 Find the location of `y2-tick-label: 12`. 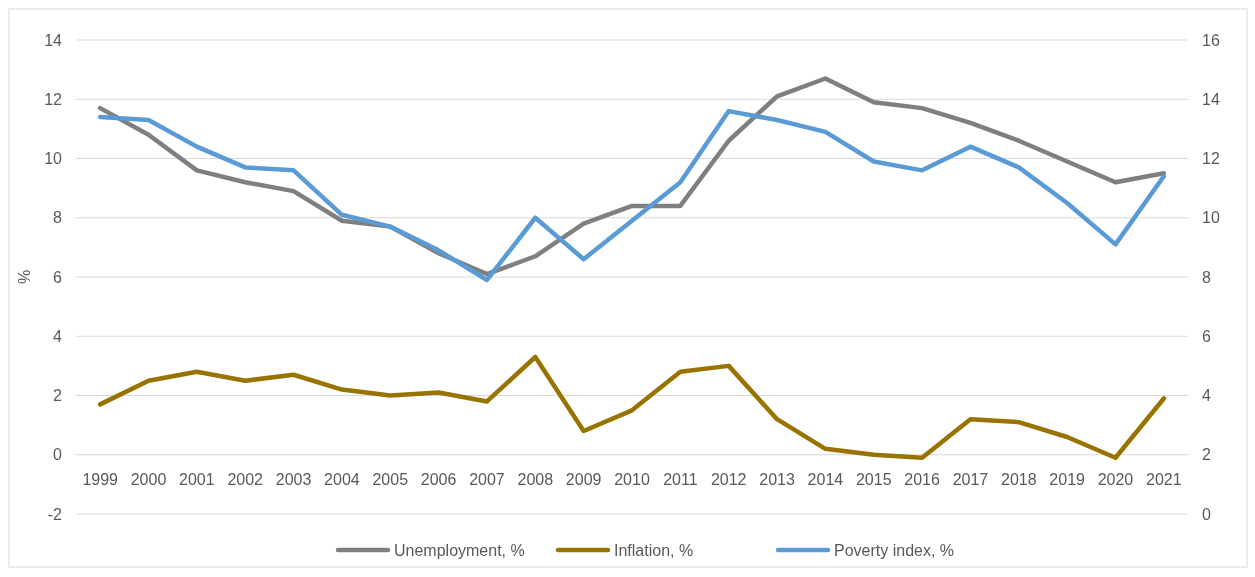

y2-tick-label: 12 is located at coordinates (1211, 159).